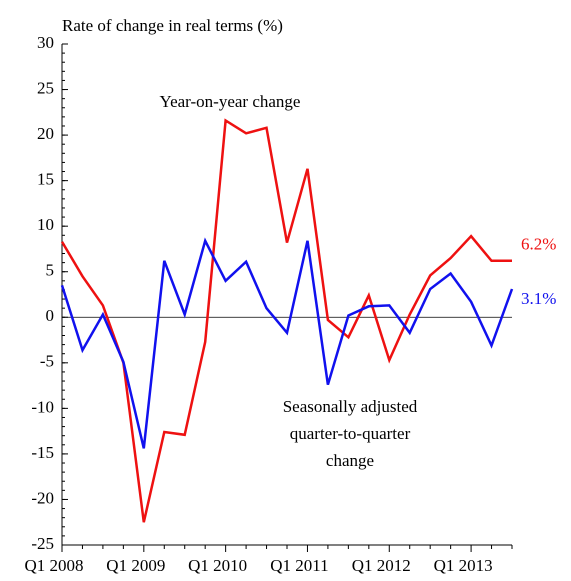 Image resolution: width=571 pixels, height=581 pixels. Describe the element at coordinates (45, 179) in the screenshot. I see `y-tick-label: 15` at that location.